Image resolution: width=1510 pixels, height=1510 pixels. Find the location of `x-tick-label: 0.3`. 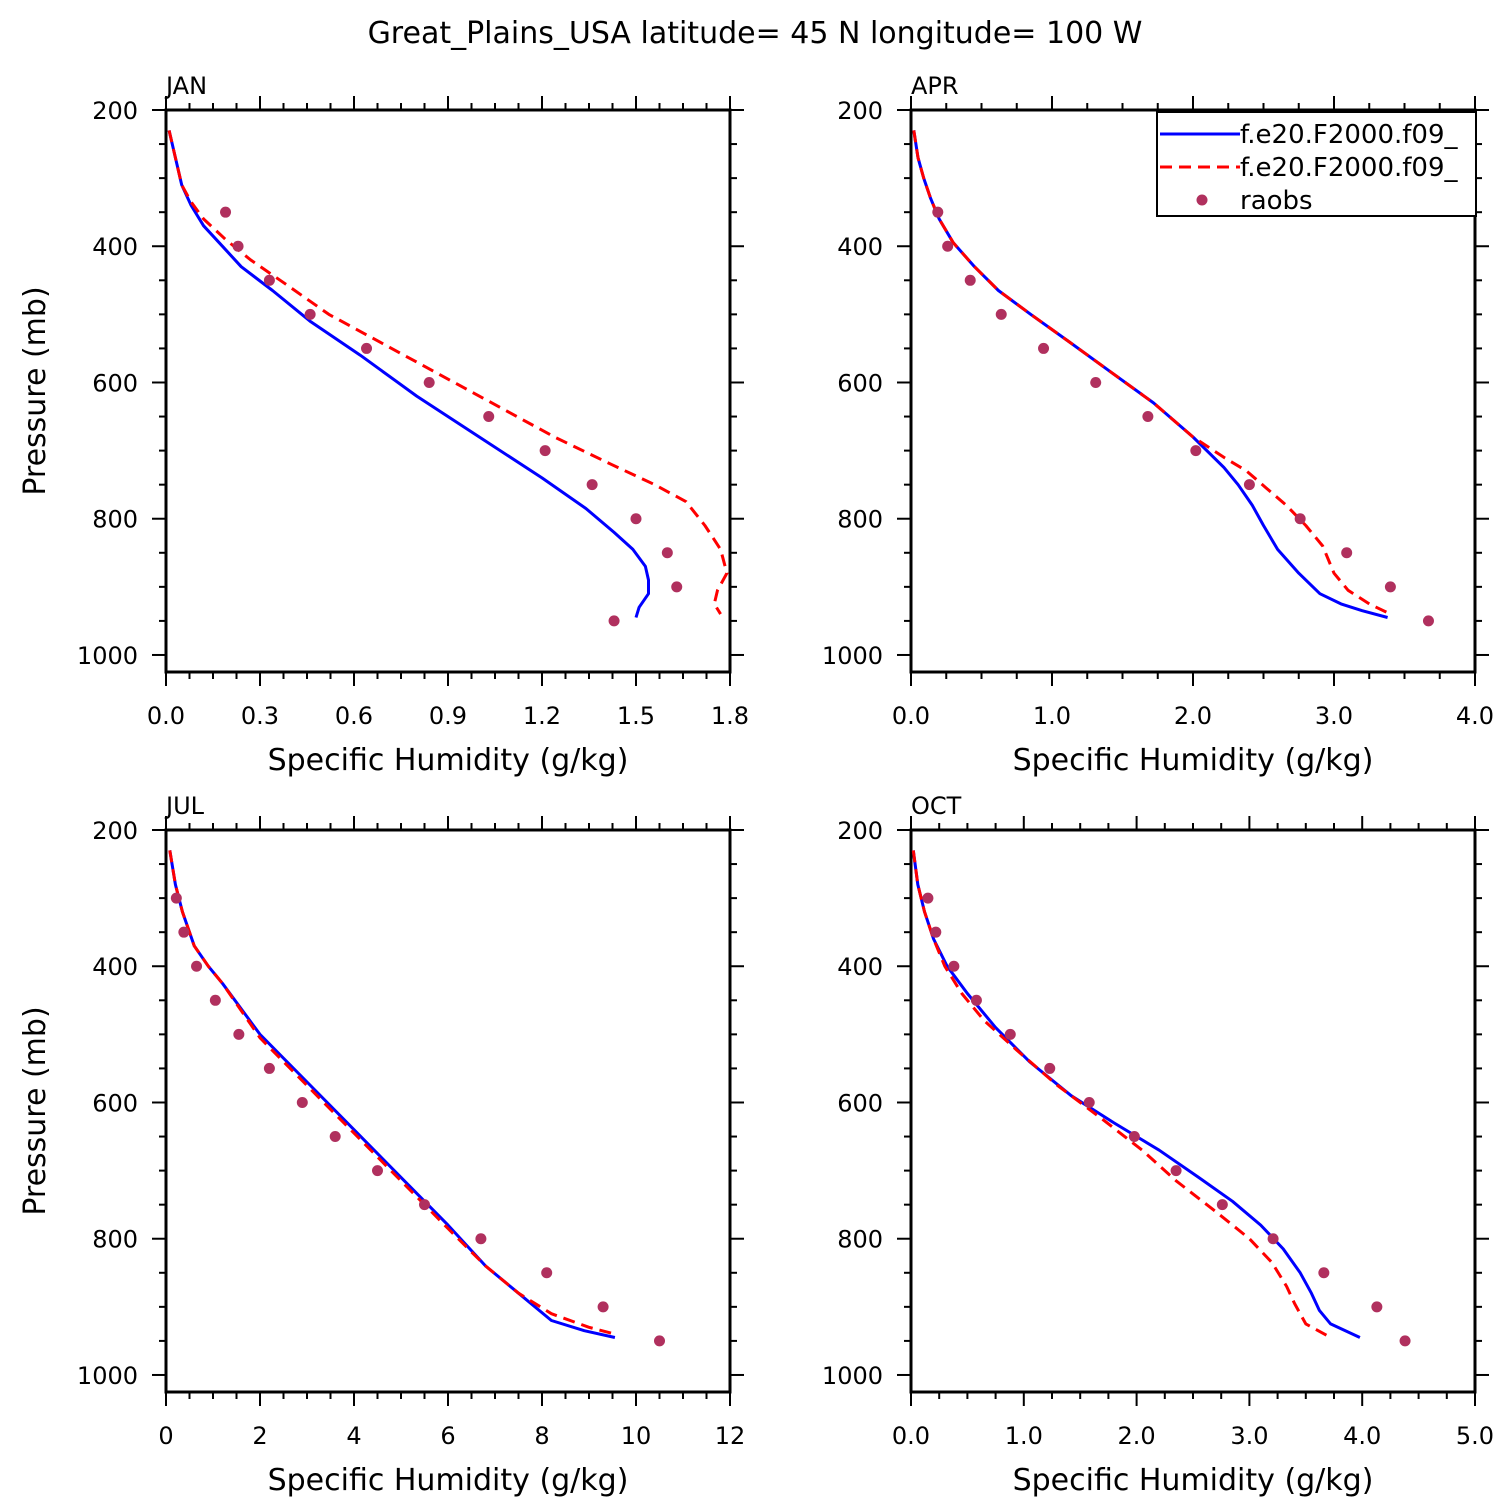

x-tick-label: 0.3 is located at coordinates (260, 716).